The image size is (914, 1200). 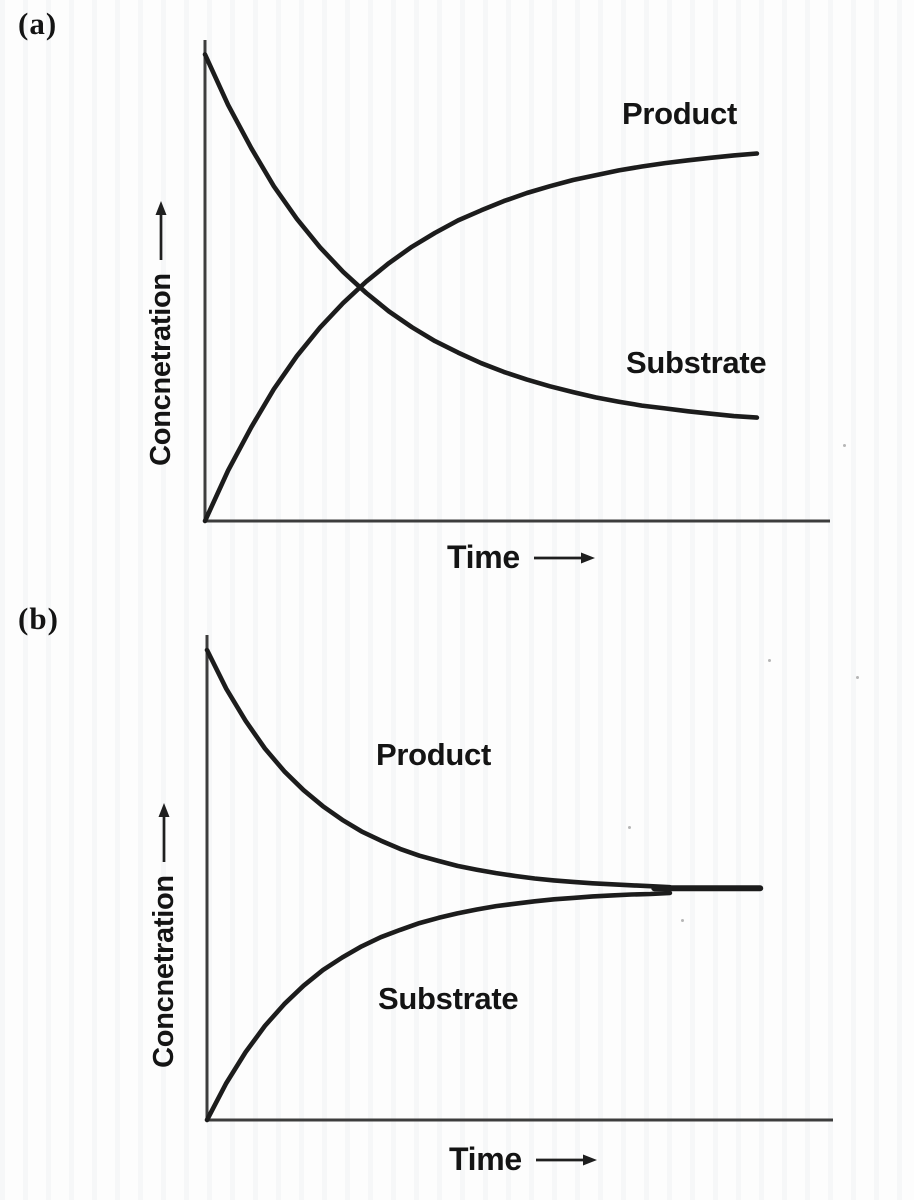 What do you see at coordinates (448, 998) in the screenshot?
I see `panel-b-substrate-label: Substrate` at bounding box center [448, 998].